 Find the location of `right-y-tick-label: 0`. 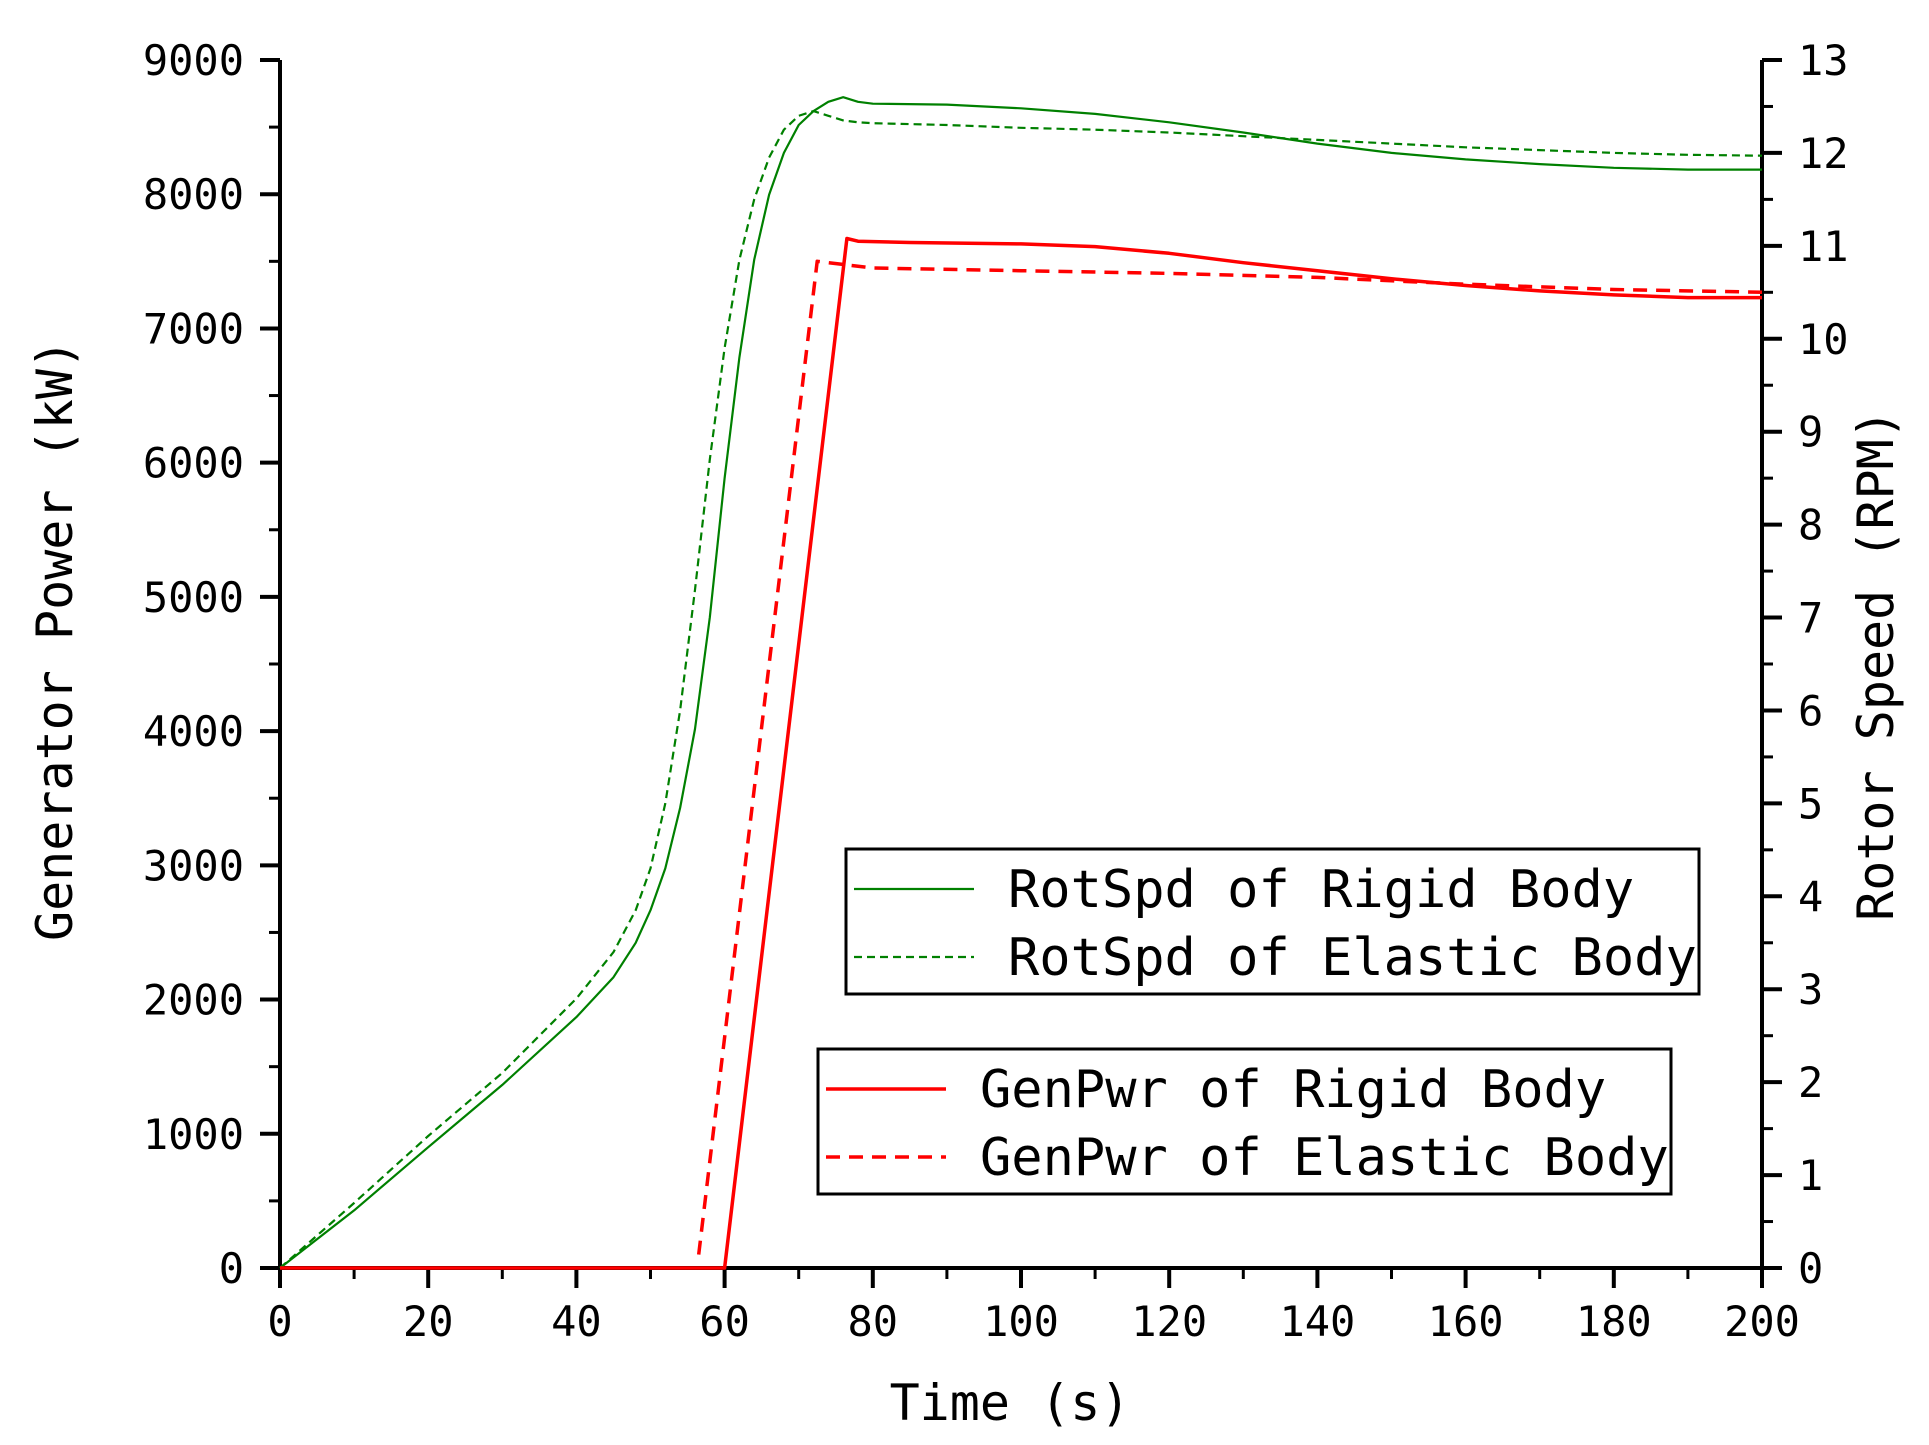

right-y-tick-label: 0 is located at coordinates (1810, 1268).